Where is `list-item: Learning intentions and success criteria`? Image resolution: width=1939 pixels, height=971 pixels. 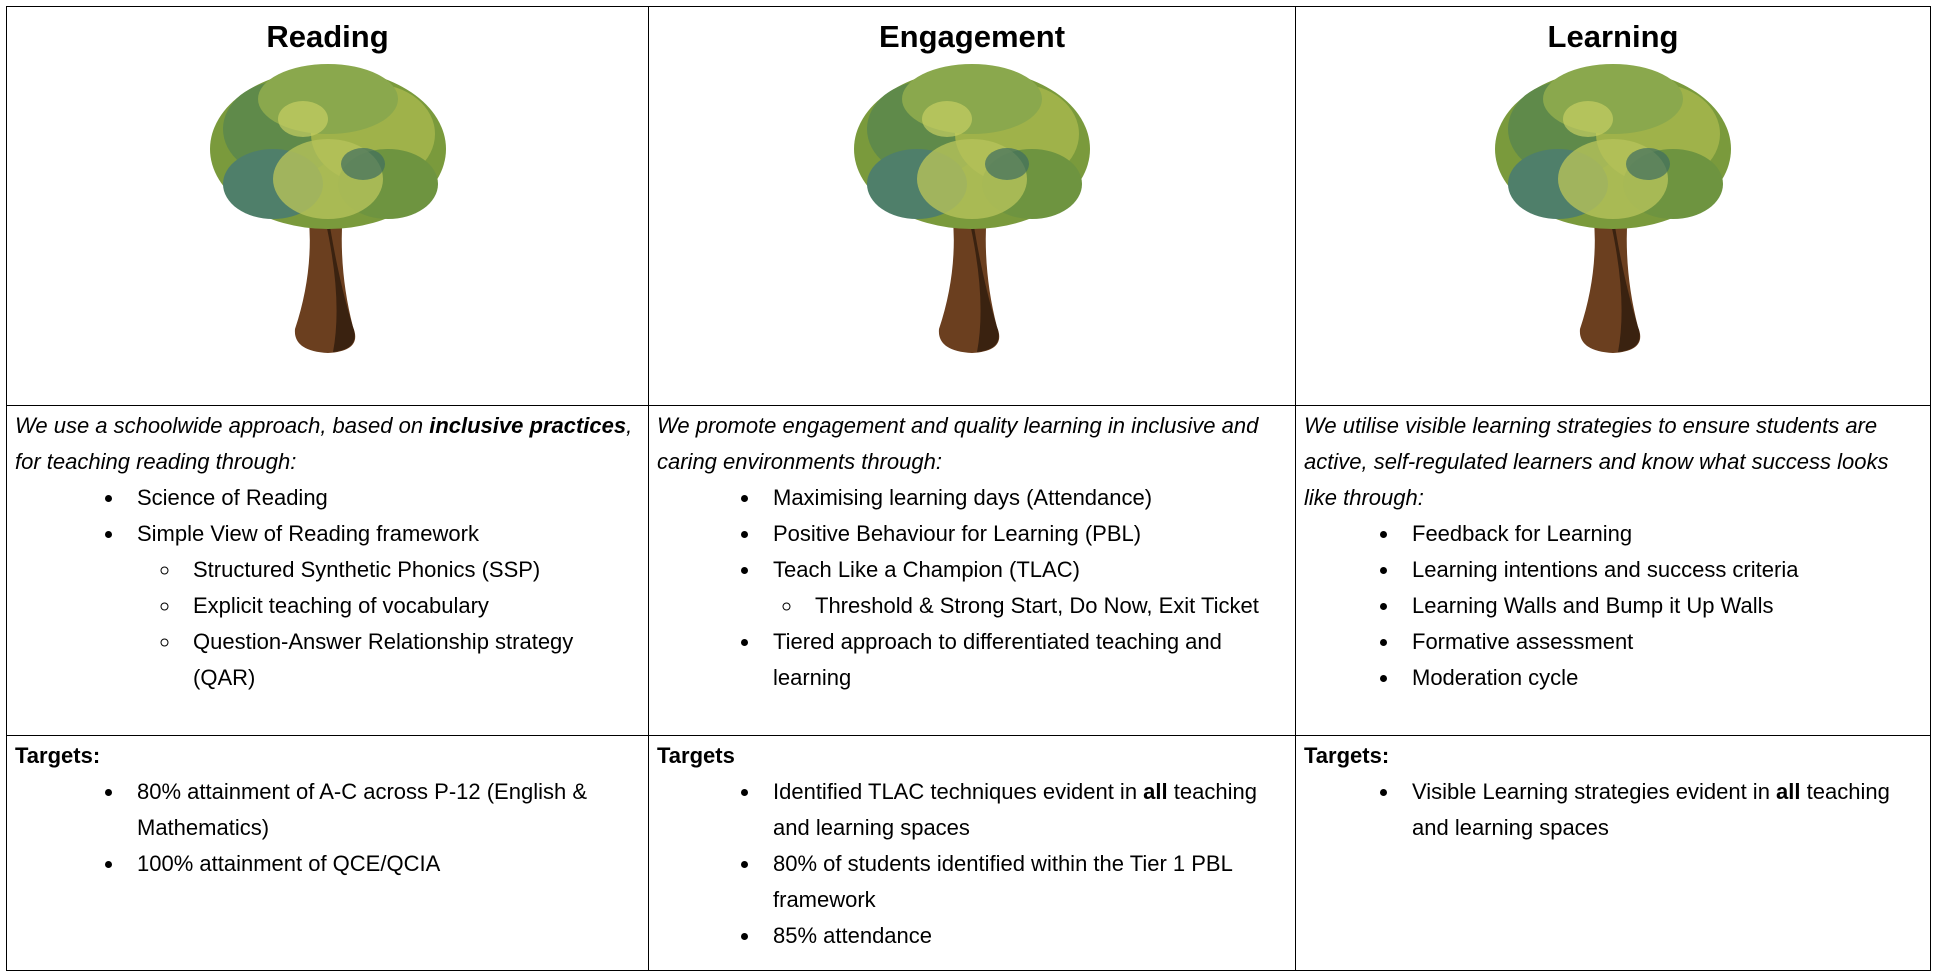 list-item: Learning intentions and success criteria is located at coordinates (1661, 570).